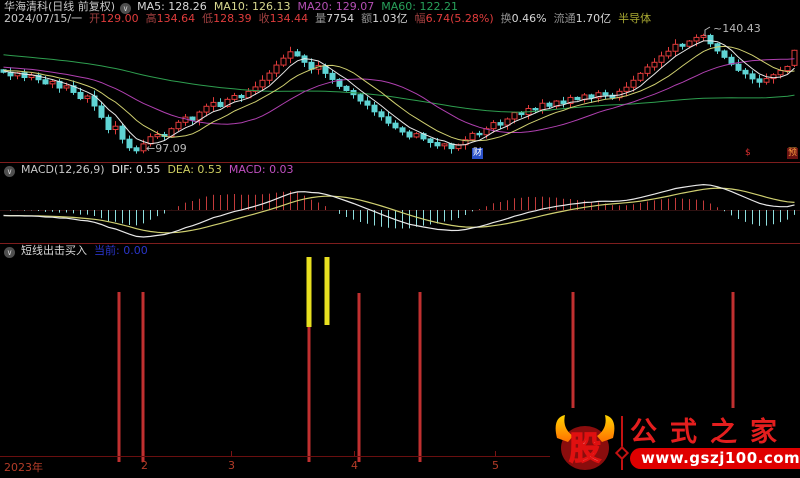  Describe the element at coordinates (793, 153) in the screenshot. I see `event-marker: 预` at that location.